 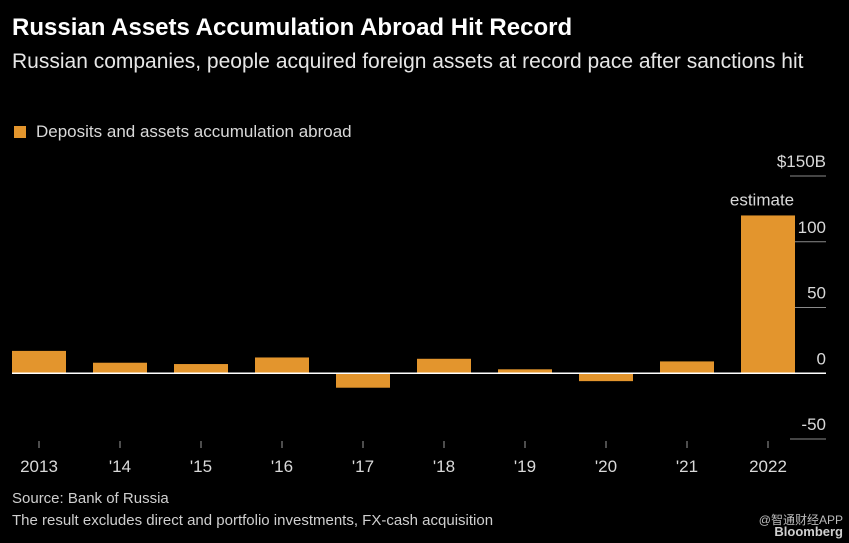 What do you see at coordinates (816, 293) in the screenshot?
I see `y-tick-label: 50` at bounding box center [816, 293].